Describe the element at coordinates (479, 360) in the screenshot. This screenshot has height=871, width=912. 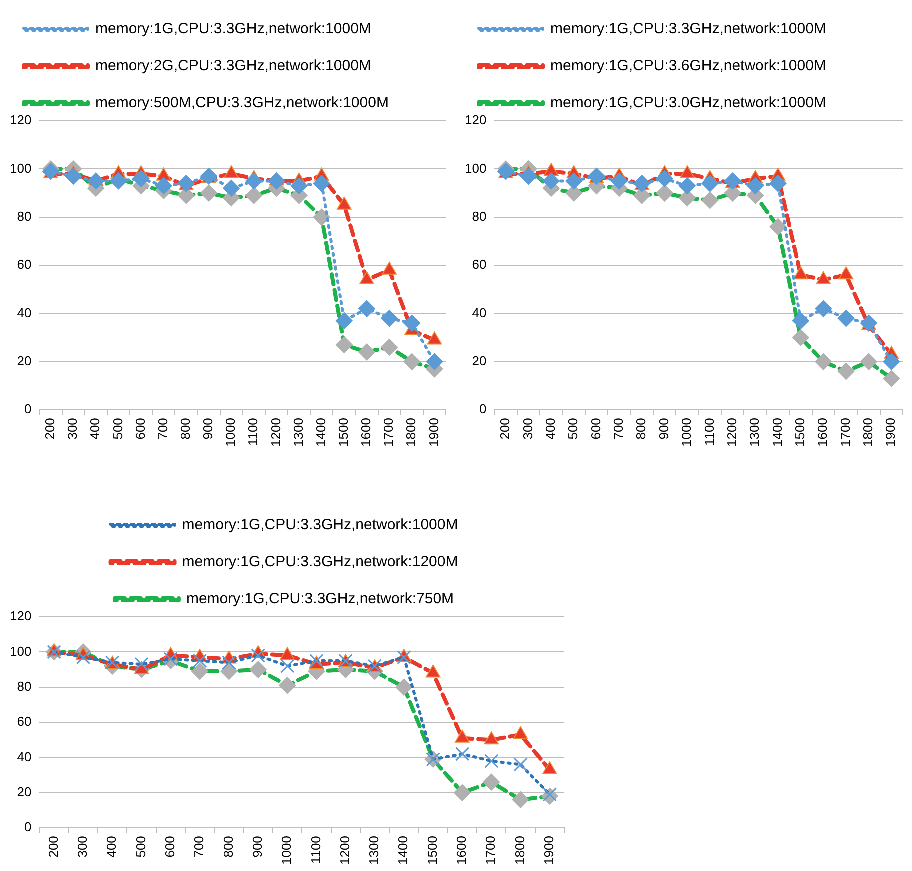
I see `y-tick-label: 20` at that location.